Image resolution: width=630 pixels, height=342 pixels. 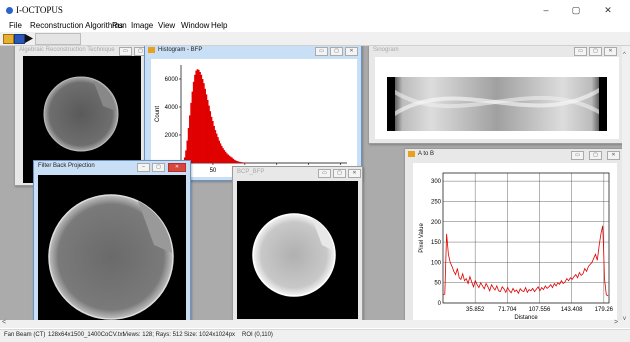 What do you see at coordinates (125, 51) in the screenshot?
I see `art-minimize-icon: ▭` at bounding box center [125, 51].